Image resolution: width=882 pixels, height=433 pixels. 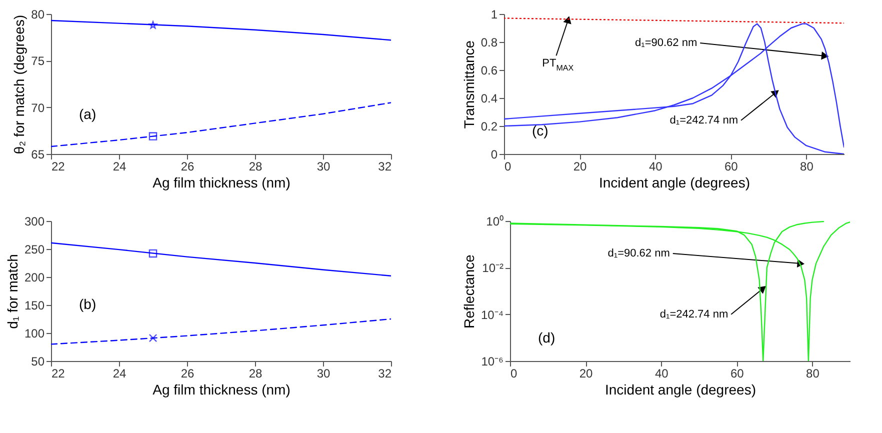 What do you see at coordinates (468, 291) in the screenshot?
I see `y-axis-title: Reflectance` at bounding box center [468, 291].